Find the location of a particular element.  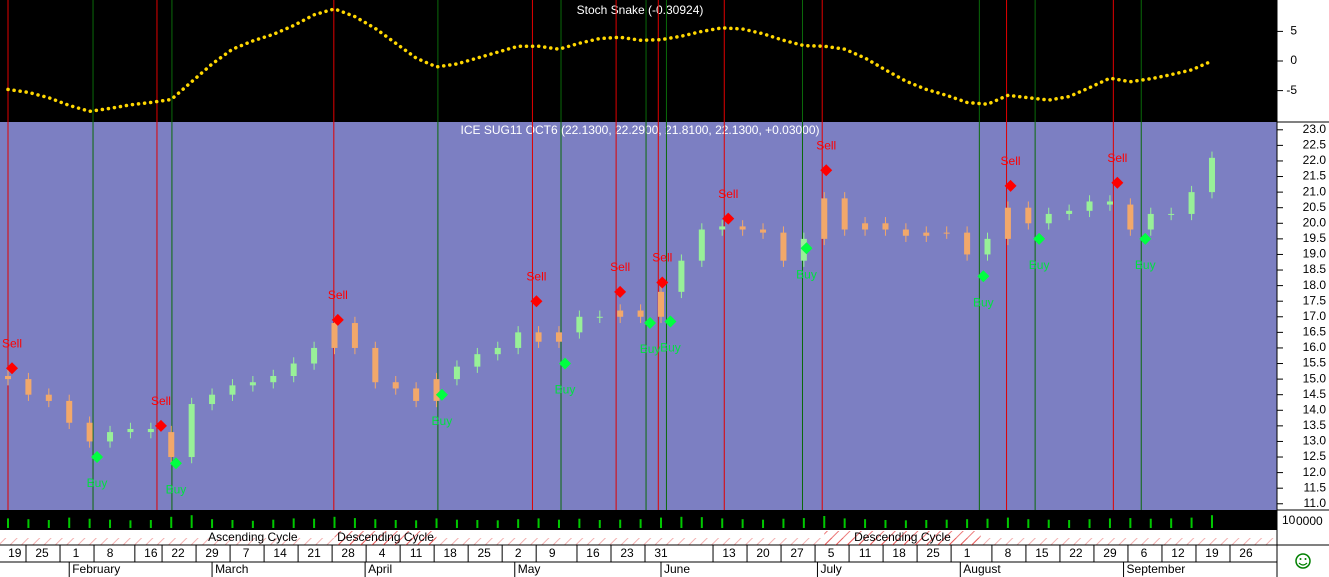

y-tick-label: 19.0 is located at coordinates (1315, 254).